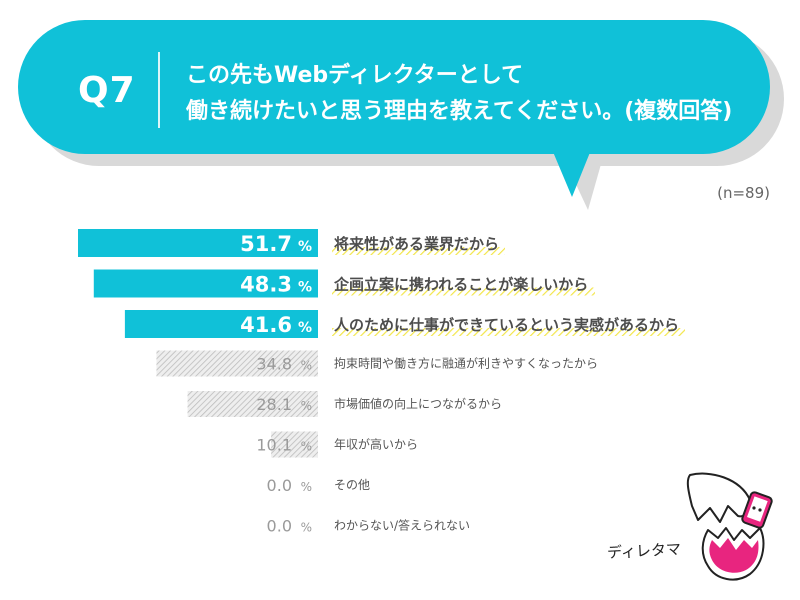 The image size is (800, 600). I want to click on category-label: 将来性がある業界だから, so click(416, 244).